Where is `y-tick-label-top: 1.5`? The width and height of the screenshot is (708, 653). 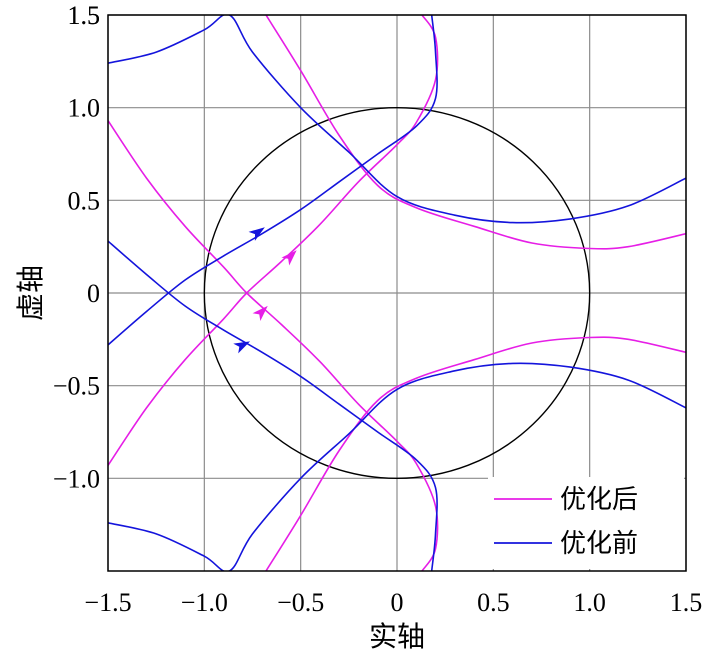 y-tick-label-top: 1.5 is located at coordinates (84, 15).